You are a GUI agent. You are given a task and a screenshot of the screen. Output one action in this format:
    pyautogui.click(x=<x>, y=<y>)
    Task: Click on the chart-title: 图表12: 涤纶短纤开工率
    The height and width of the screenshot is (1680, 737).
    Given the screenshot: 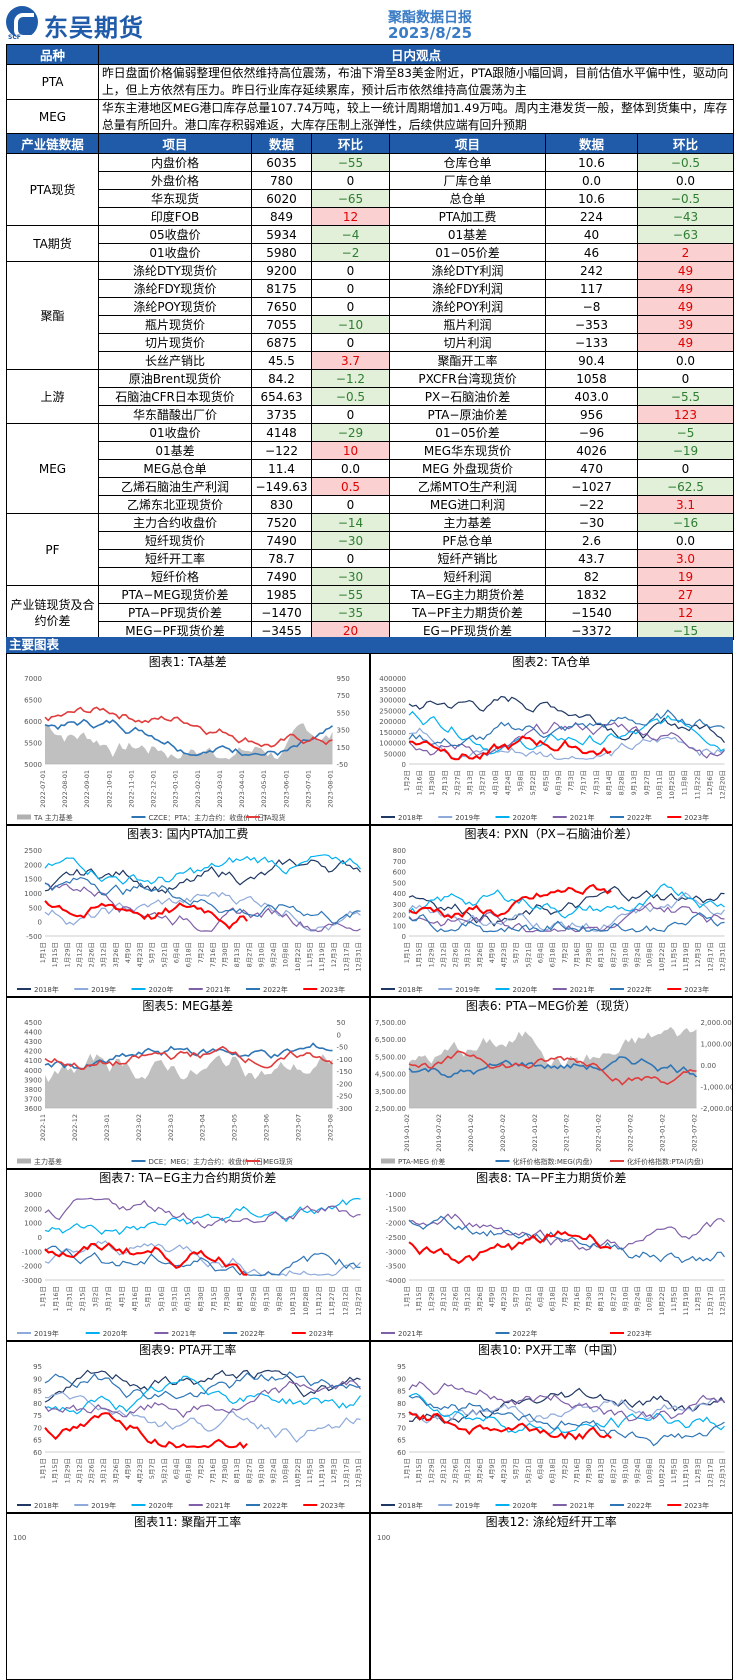 What is the action you would take?
    pyautogui.click(x=551, y=1522)
    